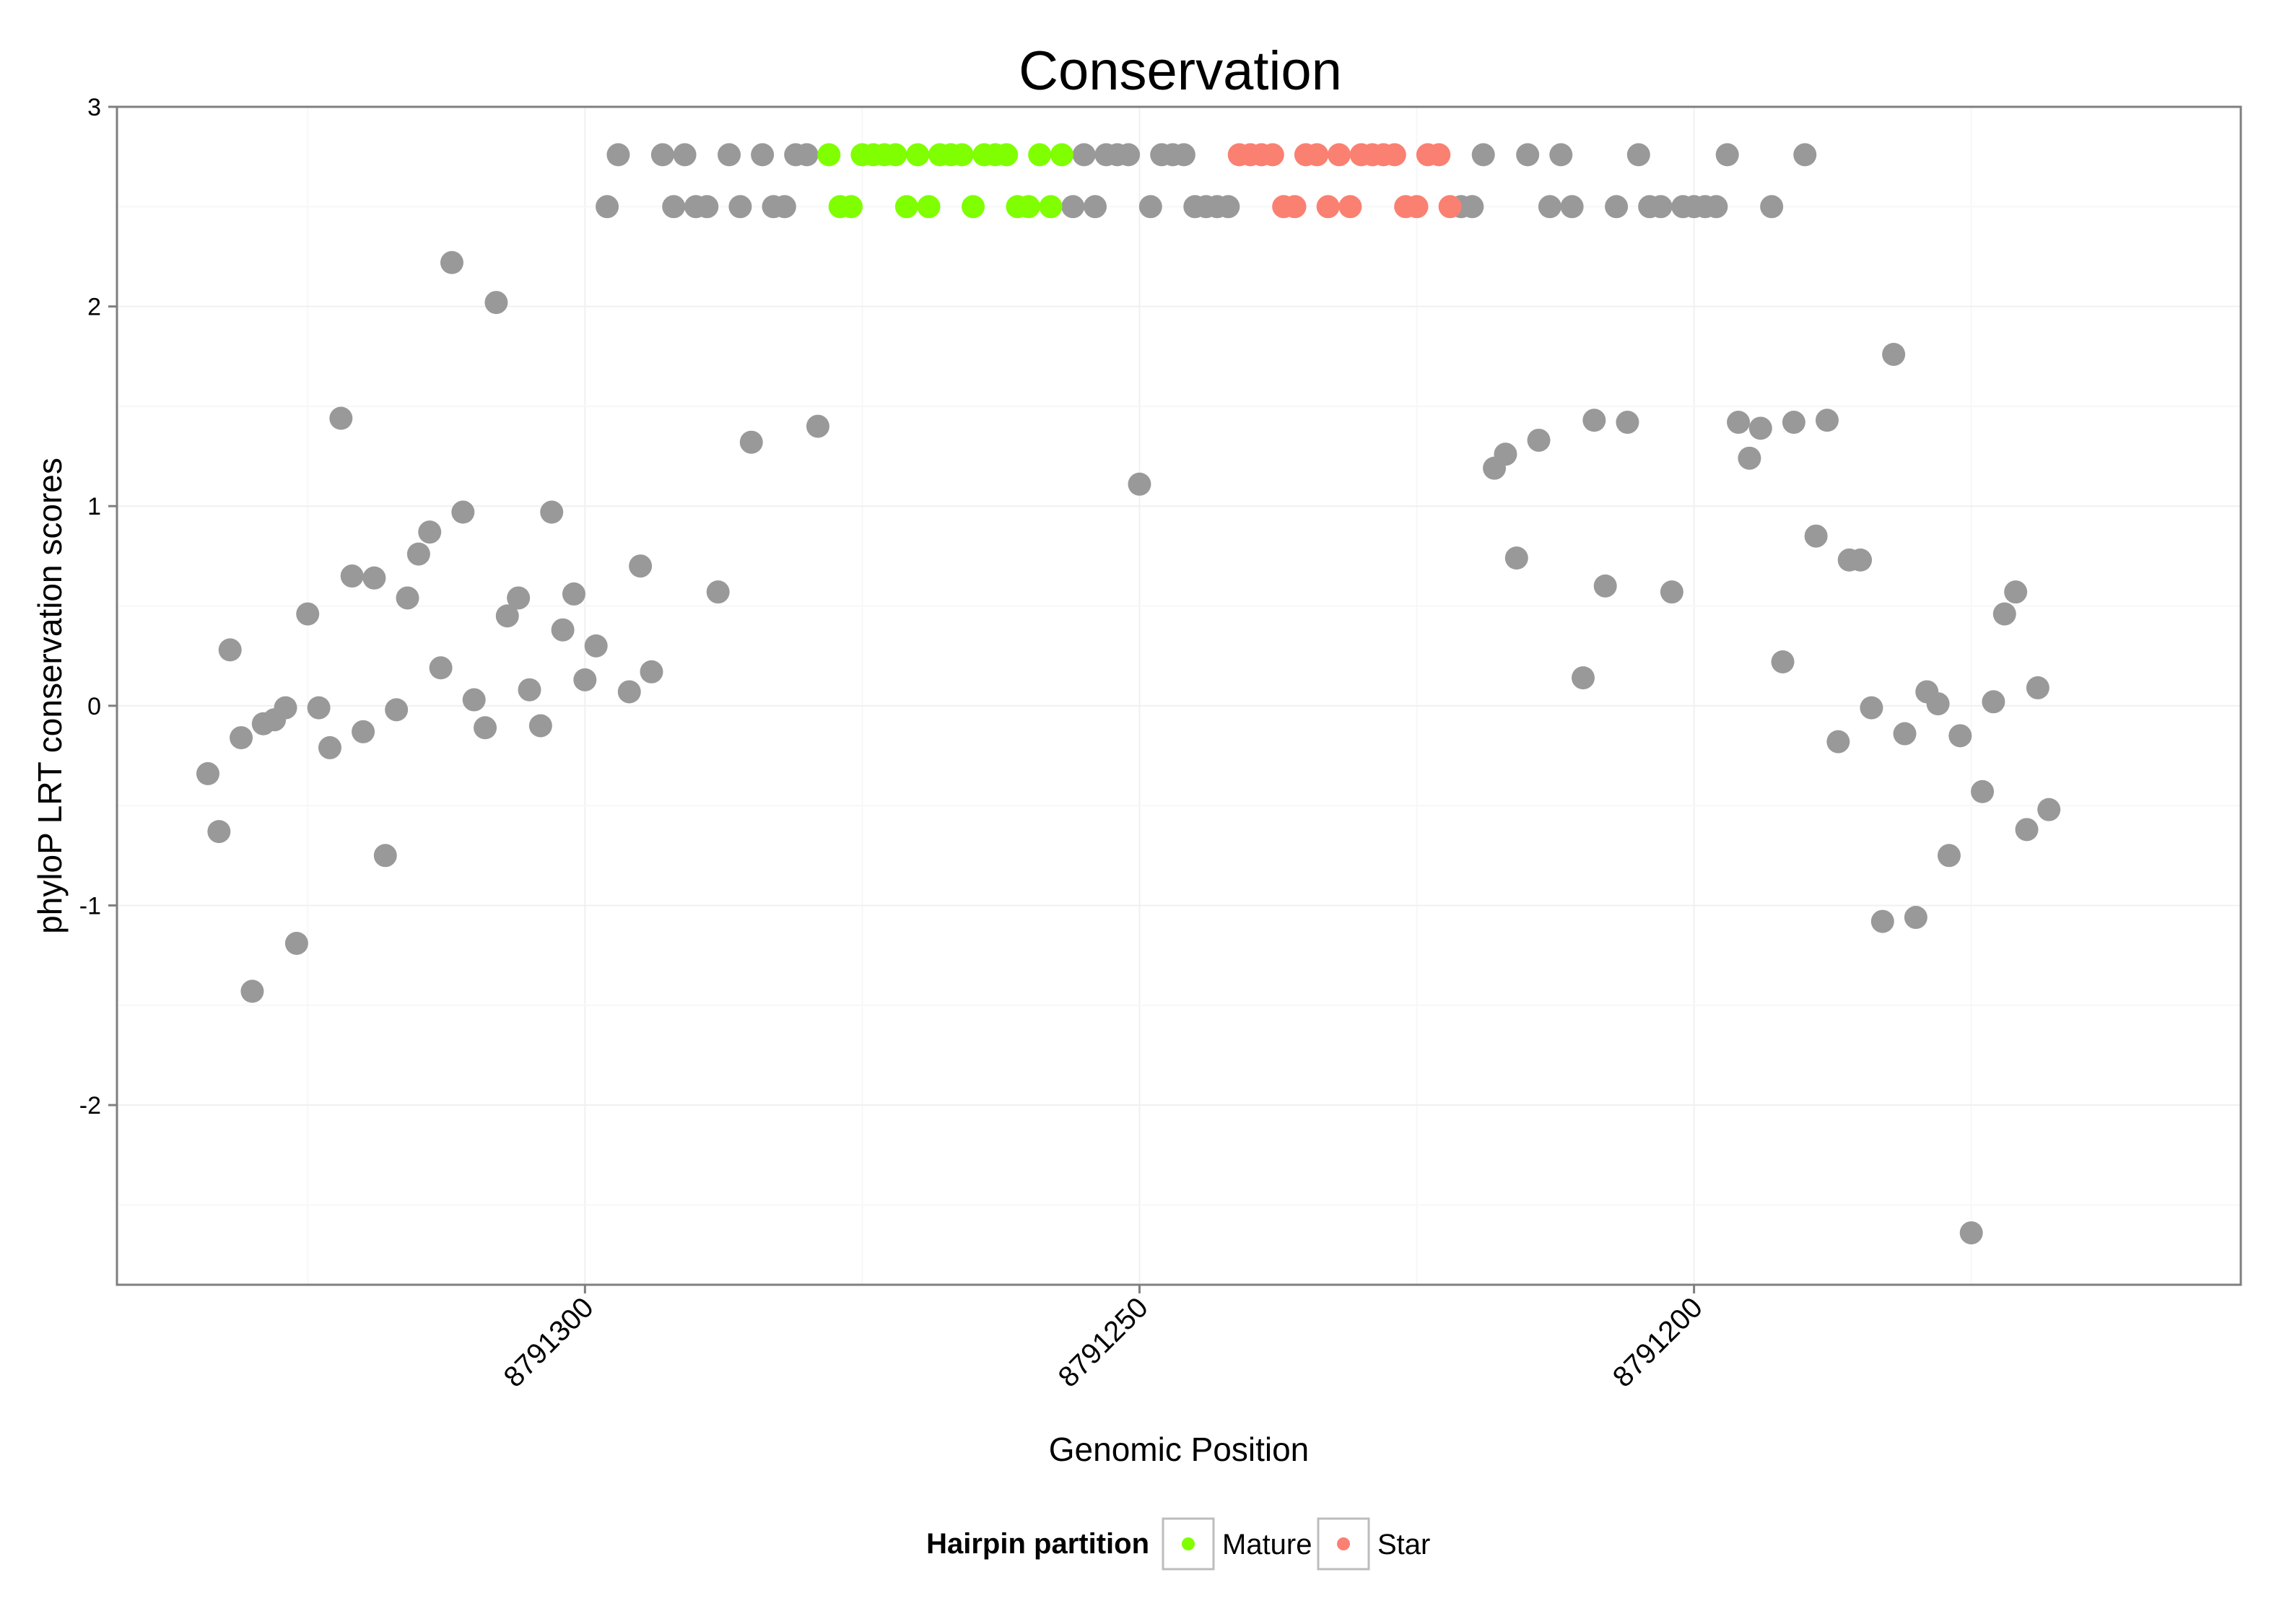  Describe the element at coordinates (1037, 1544) in the screenshot. I see `legend-title: Hairpin partition` at that location.